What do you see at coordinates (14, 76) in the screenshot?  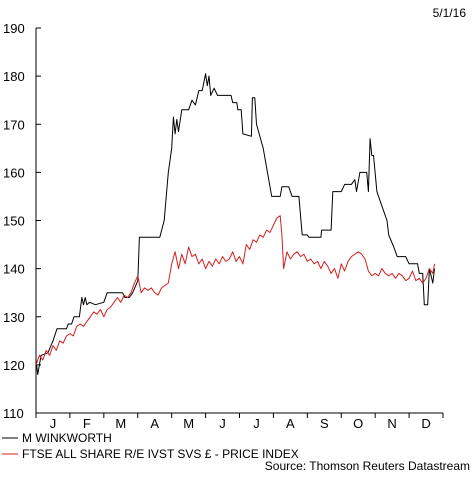 I see `y-tick-label: 180` at bounding box center [14, 76].